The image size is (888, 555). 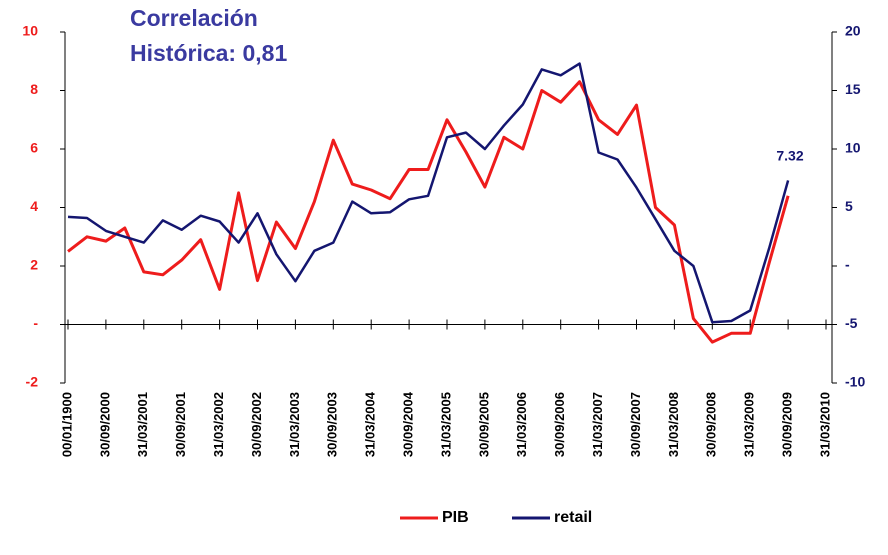 I want to click on y-tick-label: 6, so click(x=34, y=148).